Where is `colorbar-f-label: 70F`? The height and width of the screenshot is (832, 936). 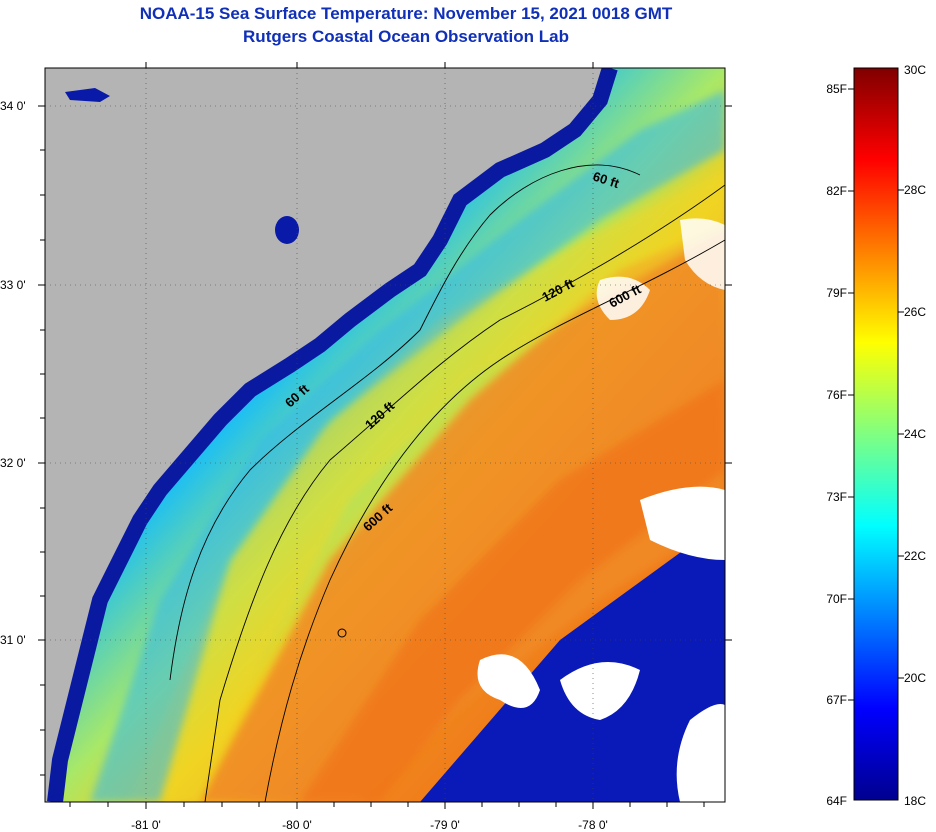 colorbar-f-label: 70F is located at coordinates (836, 599).